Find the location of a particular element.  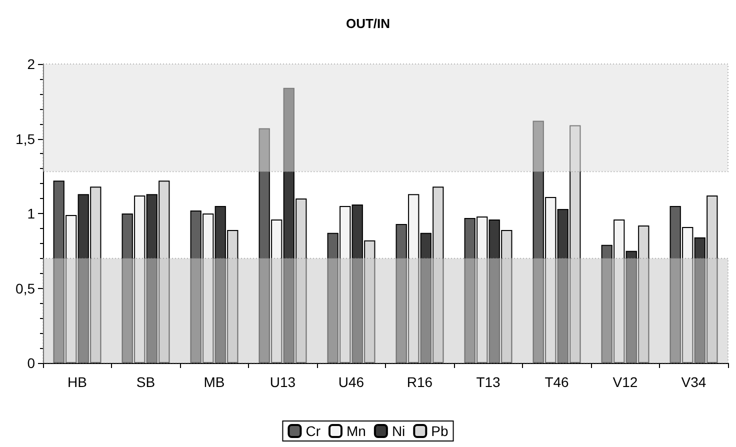

legend-label: Ni is located at coordinates (399, 431).